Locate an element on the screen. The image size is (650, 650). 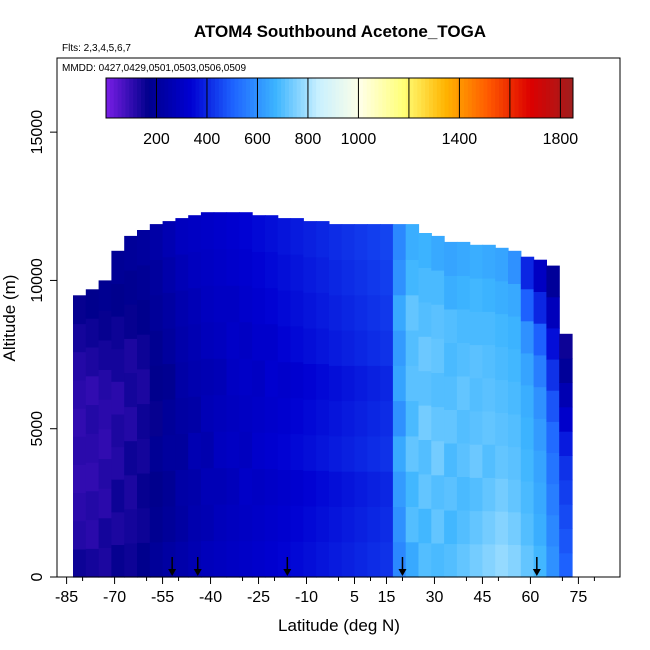
sample-markers is located at coordinates (354, 566).